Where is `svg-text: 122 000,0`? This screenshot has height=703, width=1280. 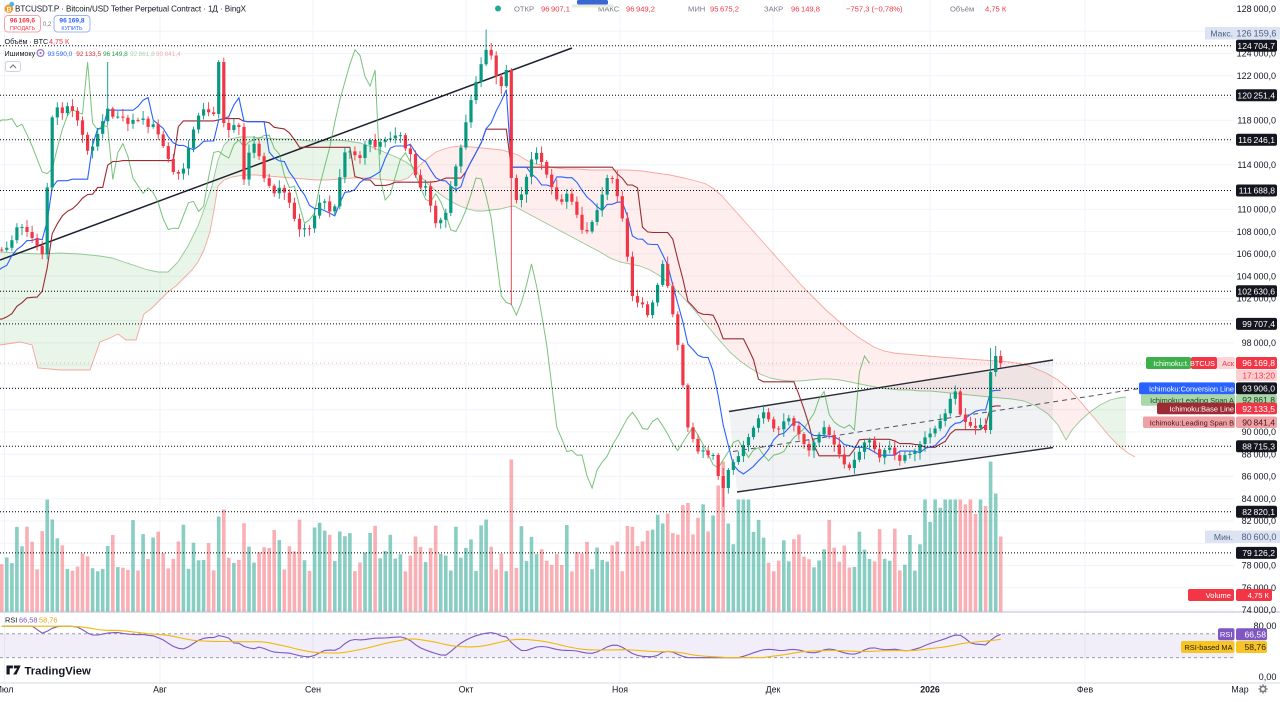
svg-text: 122 000,0 is located at coordinates (1256, 76).